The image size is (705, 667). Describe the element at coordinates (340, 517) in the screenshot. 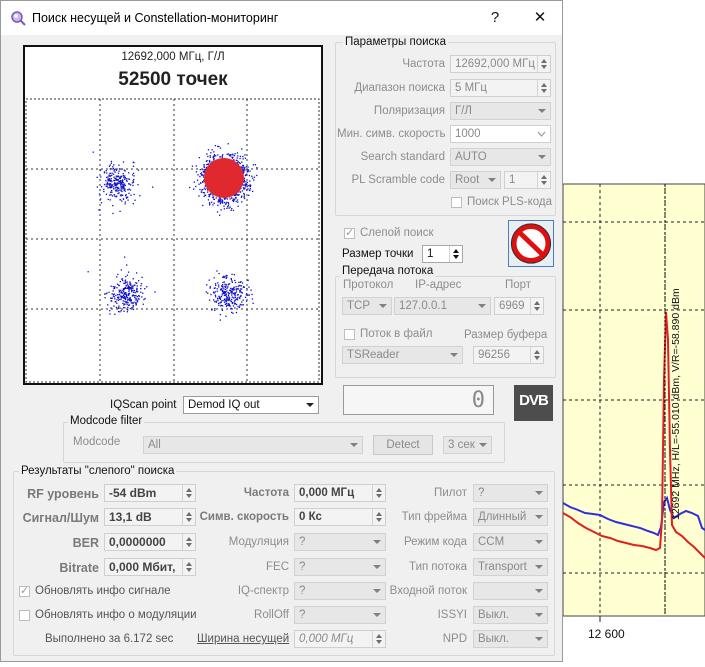

I see `sym-rate-field: 0 Кс` at that location.